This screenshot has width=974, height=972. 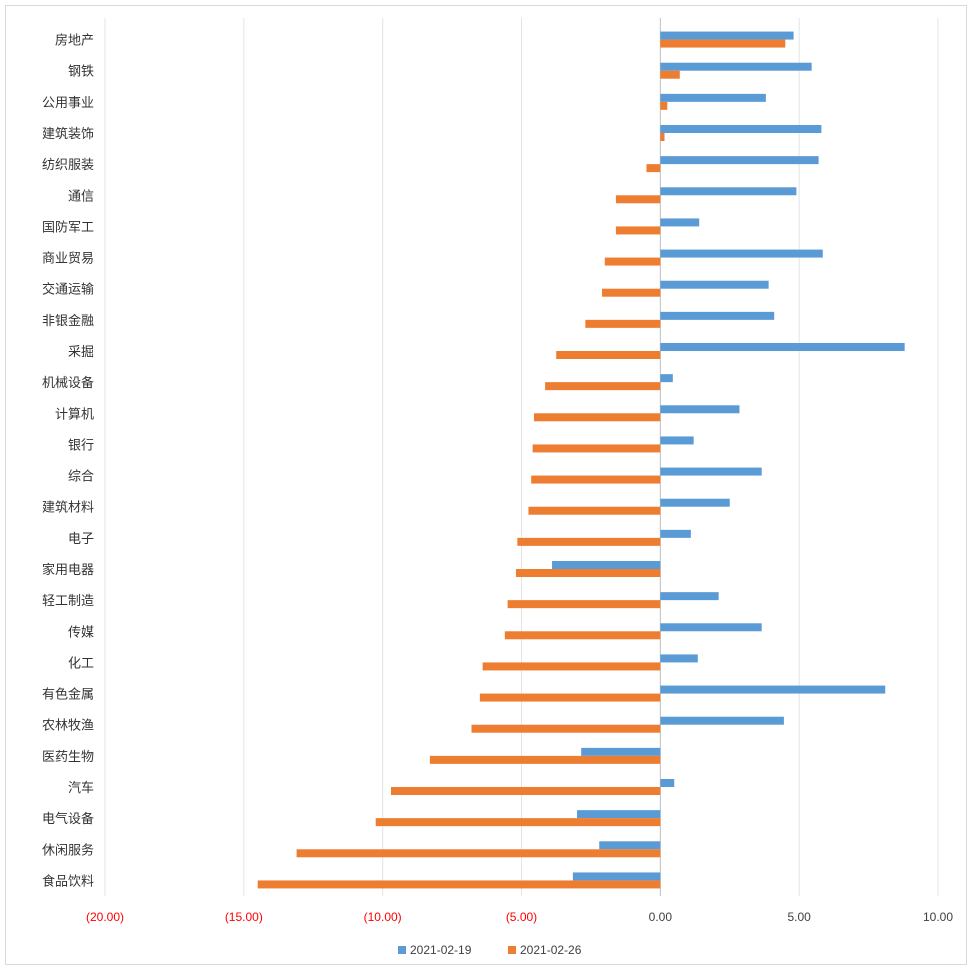 I want to click on category-label: 国防军工, so click(x=68, y=227).